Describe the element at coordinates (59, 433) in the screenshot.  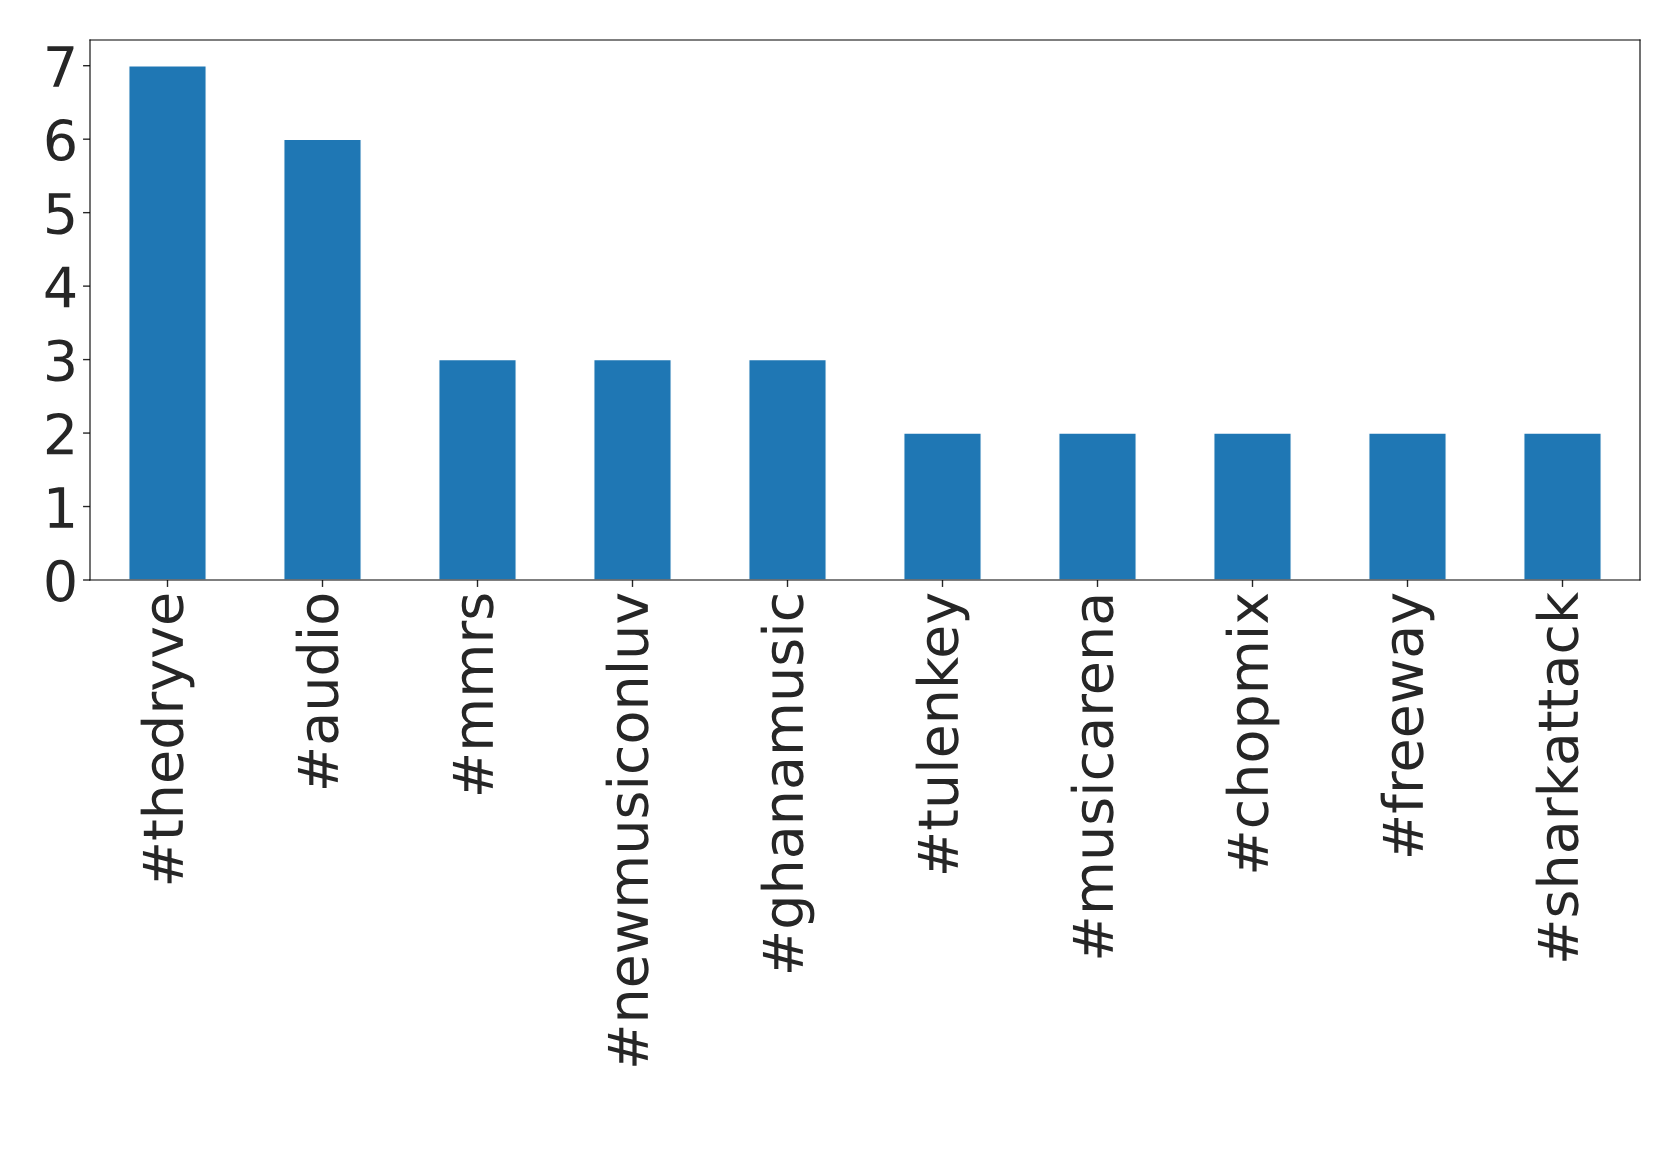
I see `y-tick-label: 2` at that location.